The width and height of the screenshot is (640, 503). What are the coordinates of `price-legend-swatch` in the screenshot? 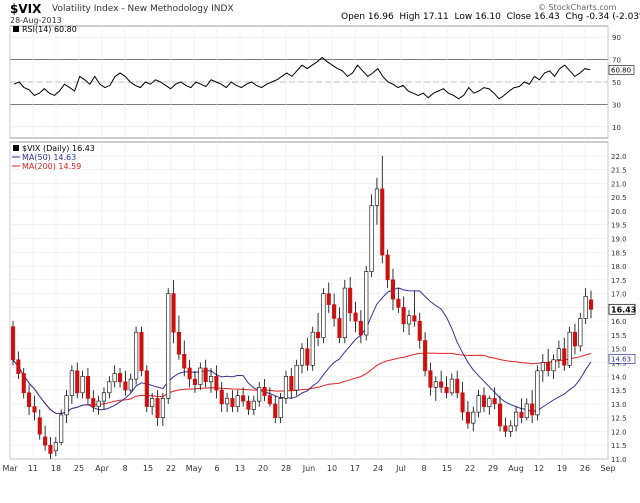 It's located at (16, 148).